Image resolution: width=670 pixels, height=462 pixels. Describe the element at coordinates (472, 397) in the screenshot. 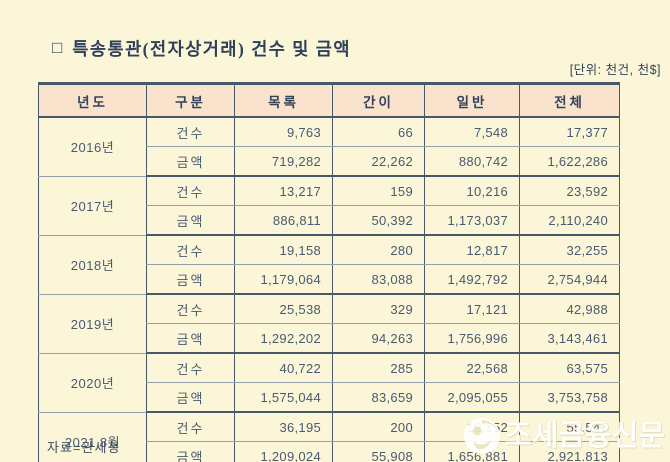

I see `value-cell: 2,095,055` at that location.